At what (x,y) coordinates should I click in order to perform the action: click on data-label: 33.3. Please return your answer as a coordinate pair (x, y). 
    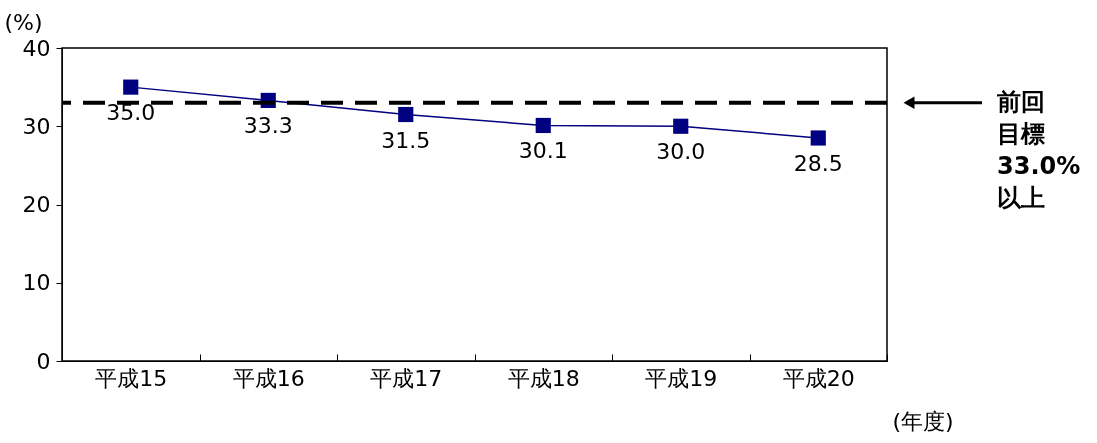
    Looking at the image, I should click on (268, 126).